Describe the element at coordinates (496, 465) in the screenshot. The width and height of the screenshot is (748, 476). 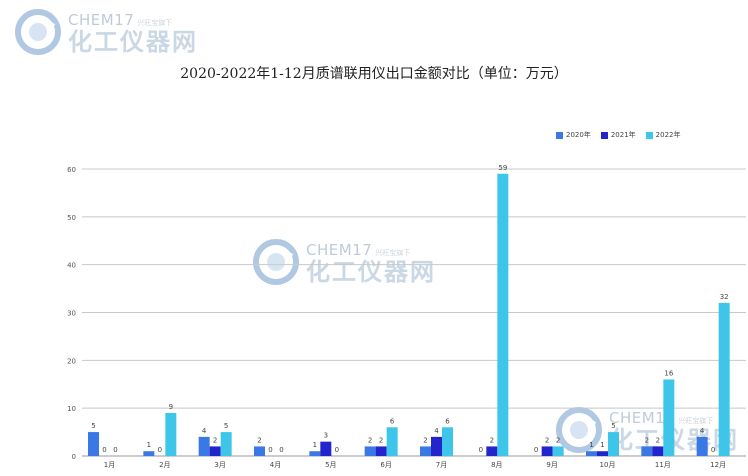
I see `x-tick-label: 8月` at that location.